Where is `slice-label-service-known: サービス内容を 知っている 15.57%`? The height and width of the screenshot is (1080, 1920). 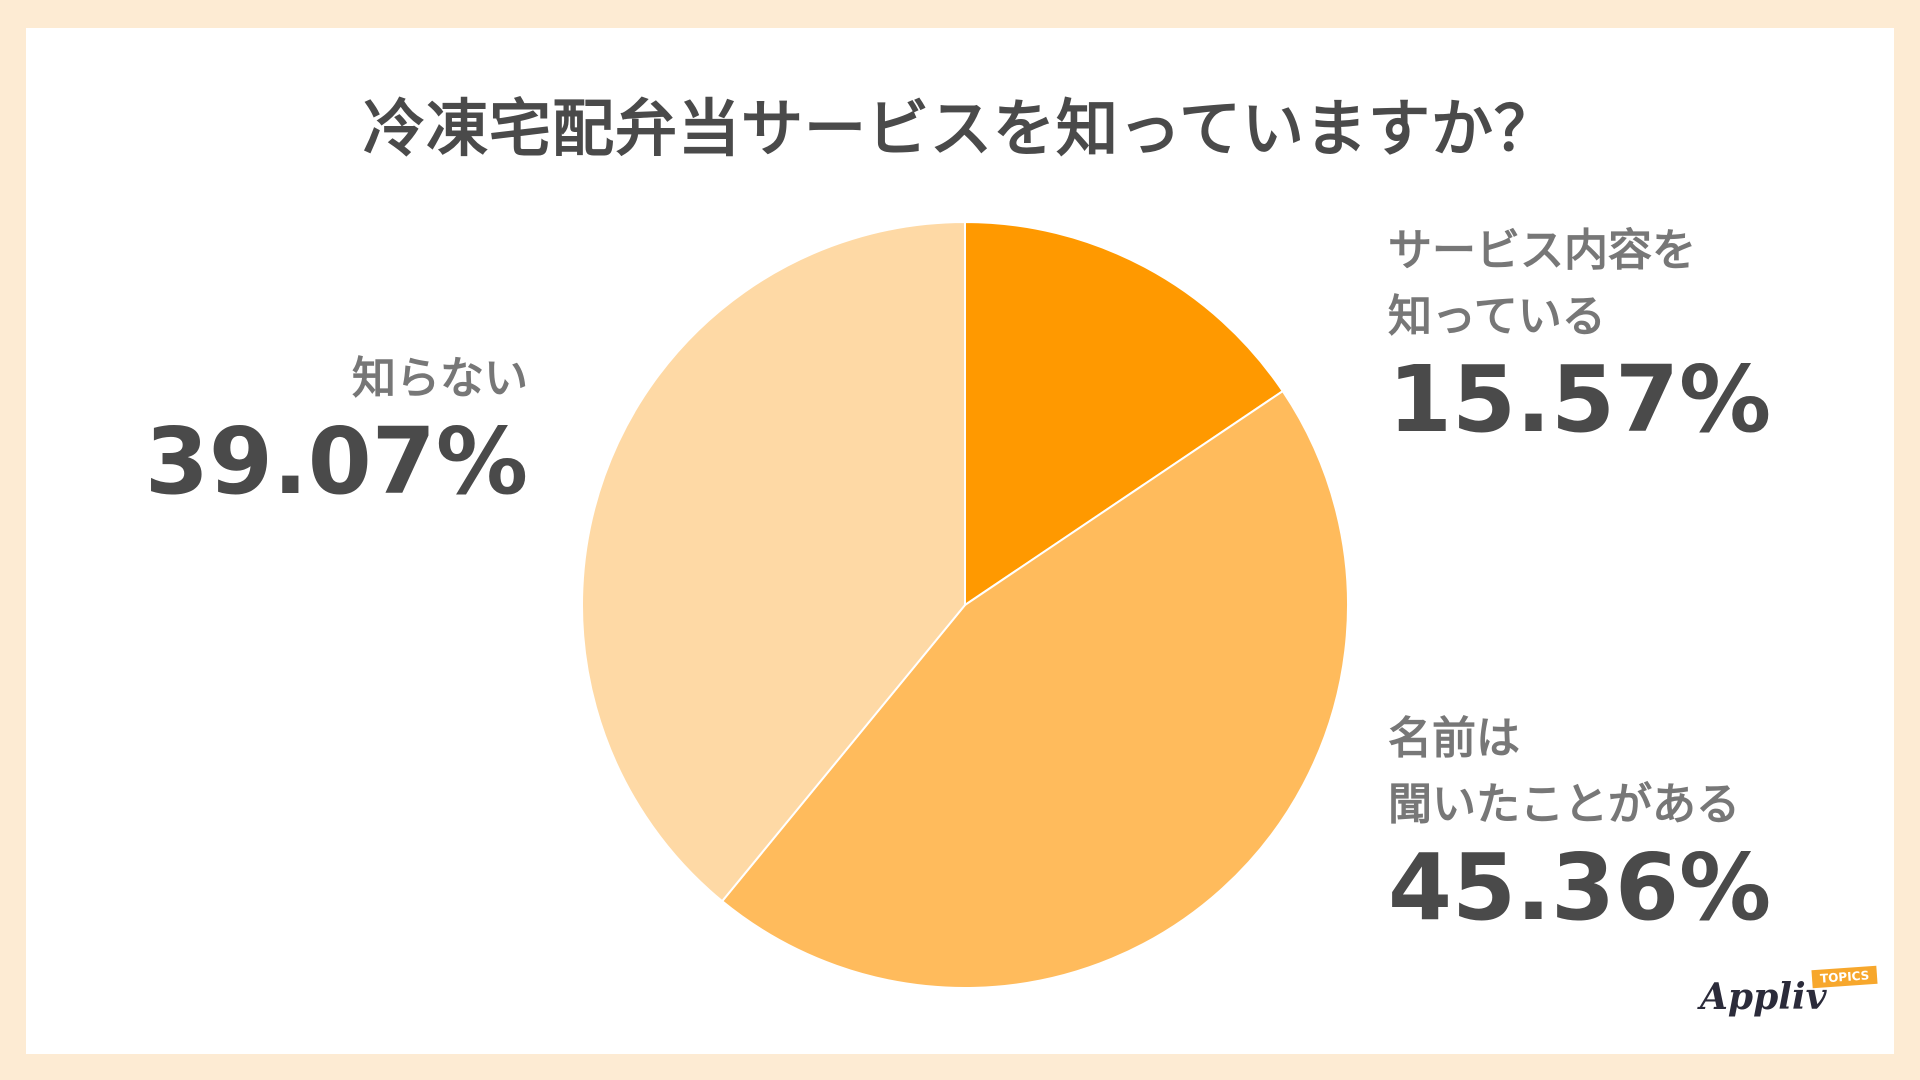 slice-label-service-known: サービス内容を 知っている 15.57% is located at coordinates (1579, 334).